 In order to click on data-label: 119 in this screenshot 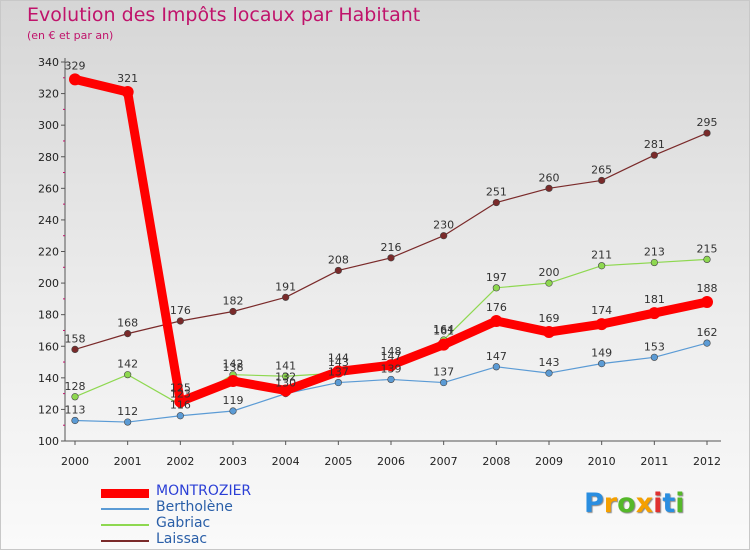, I will do `click(233, 400)`.